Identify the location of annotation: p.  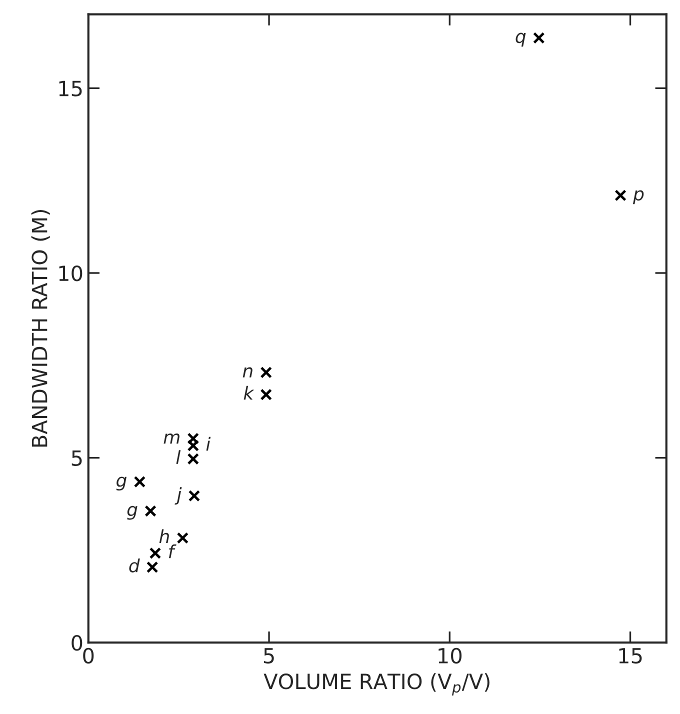
(638, 197).